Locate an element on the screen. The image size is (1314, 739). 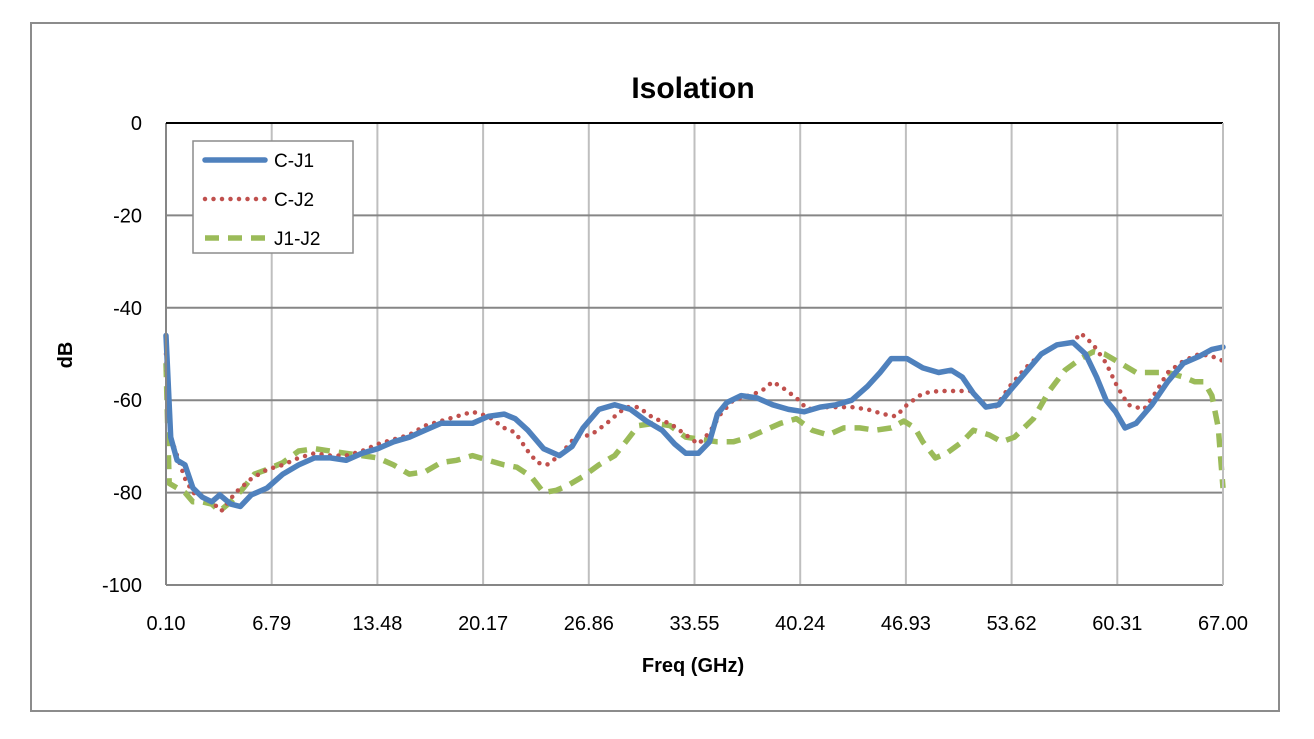
legend-label-j1-j2: J1-J2 is located at coordinates (297, 239).